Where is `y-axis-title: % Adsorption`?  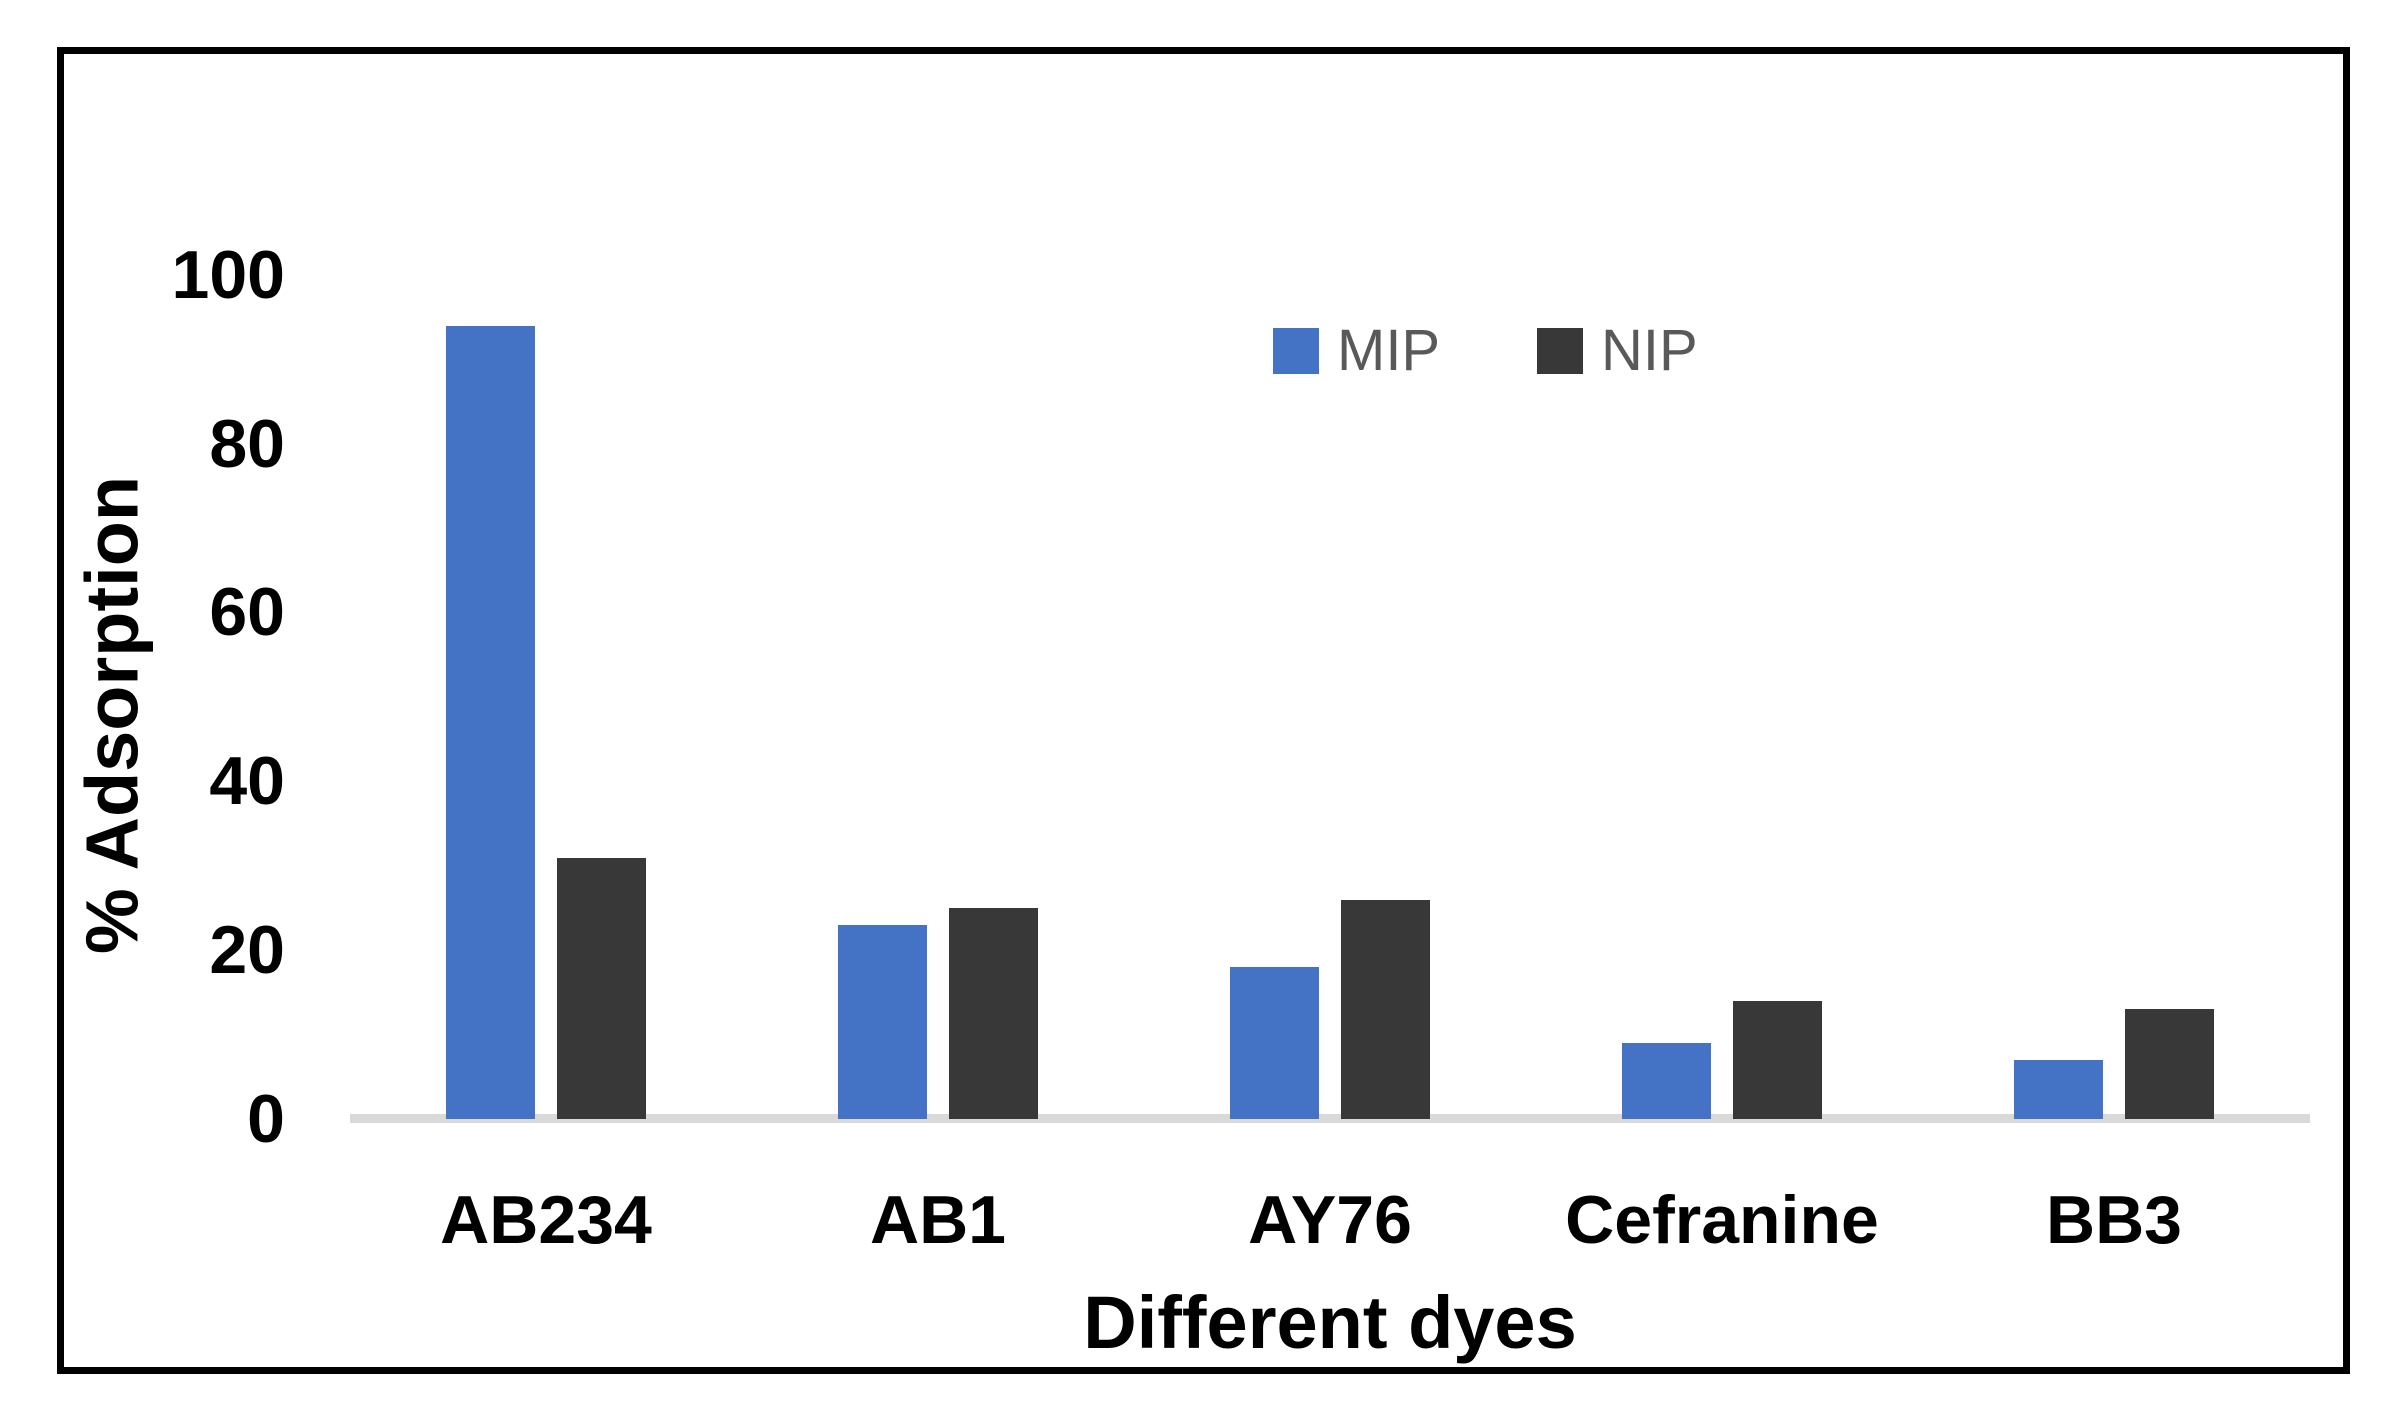
y-axis-title: % Adsorption is located at coordinates (112, 715).